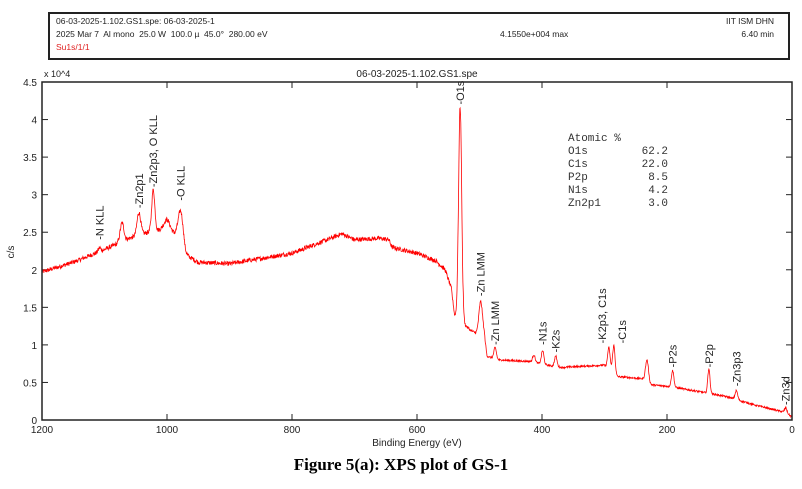 This screenshot has height=489, width=802. What do you see at coordinates (578, 152) in the screenshot?
I see `atomic-element: O1s` at bounding box center [578, 152].